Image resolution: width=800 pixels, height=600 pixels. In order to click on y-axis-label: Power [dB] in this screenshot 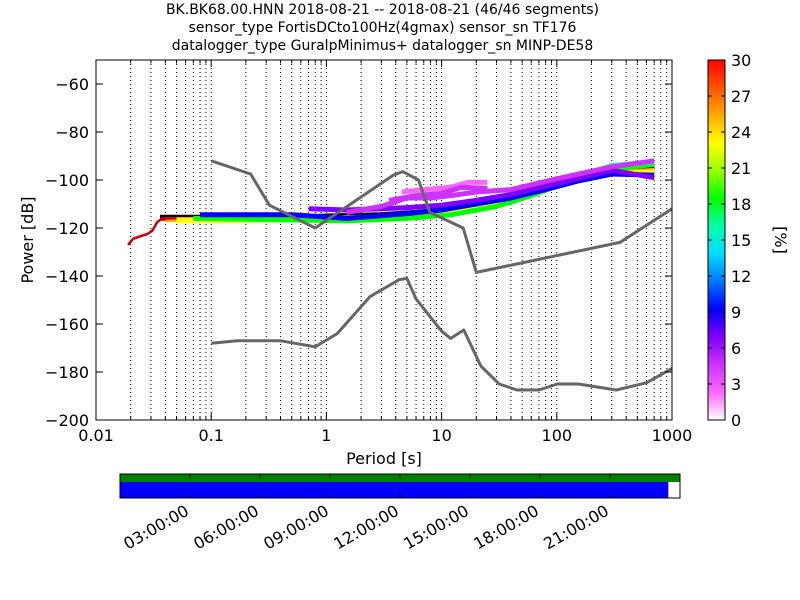, I will do `click(27, 239)`.